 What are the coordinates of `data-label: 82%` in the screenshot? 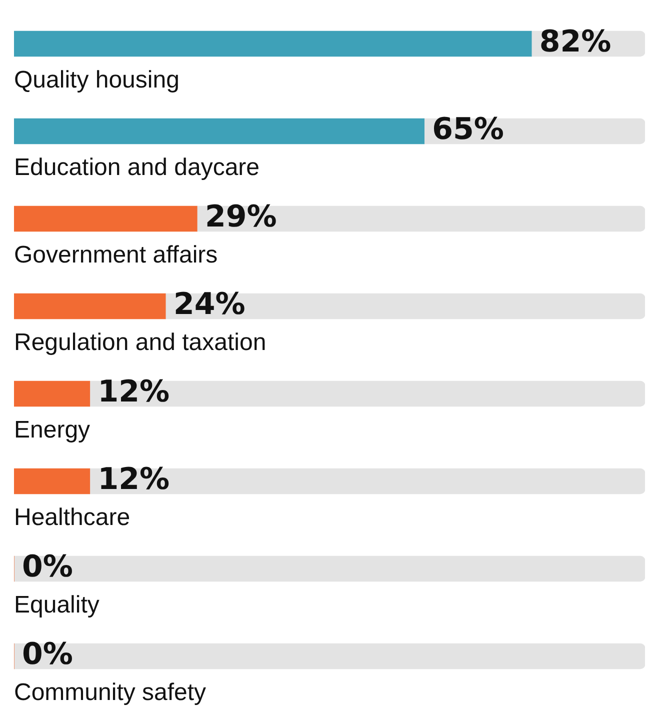 It's located at (575, 42).